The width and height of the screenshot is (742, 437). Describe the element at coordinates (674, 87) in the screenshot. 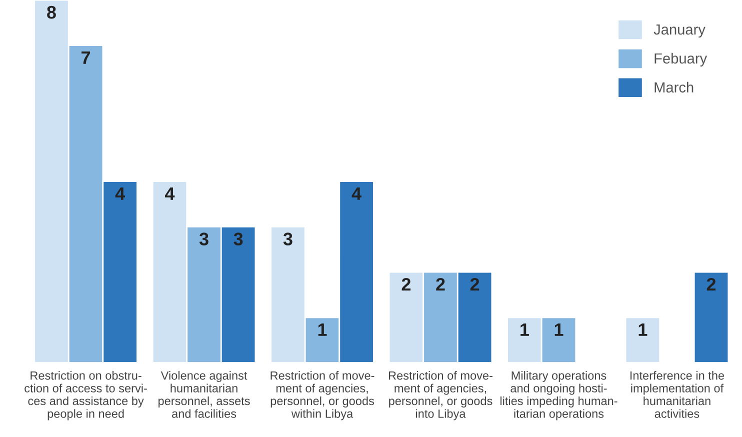

I see `legend-label: March` at that location.